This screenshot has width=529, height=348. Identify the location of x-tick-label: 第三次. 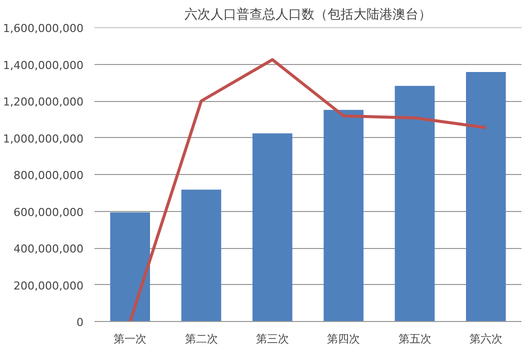
(272, 339).